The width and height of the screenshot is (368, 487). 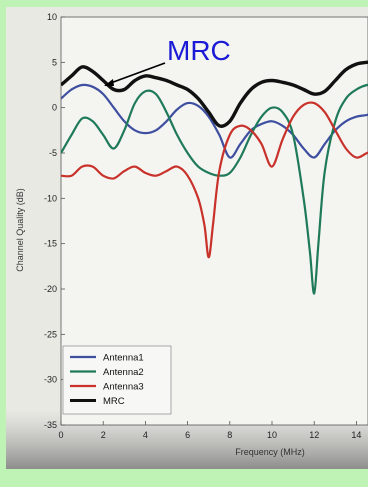 I want to click on y-tick-label: -25, so click(x=50, y=334).